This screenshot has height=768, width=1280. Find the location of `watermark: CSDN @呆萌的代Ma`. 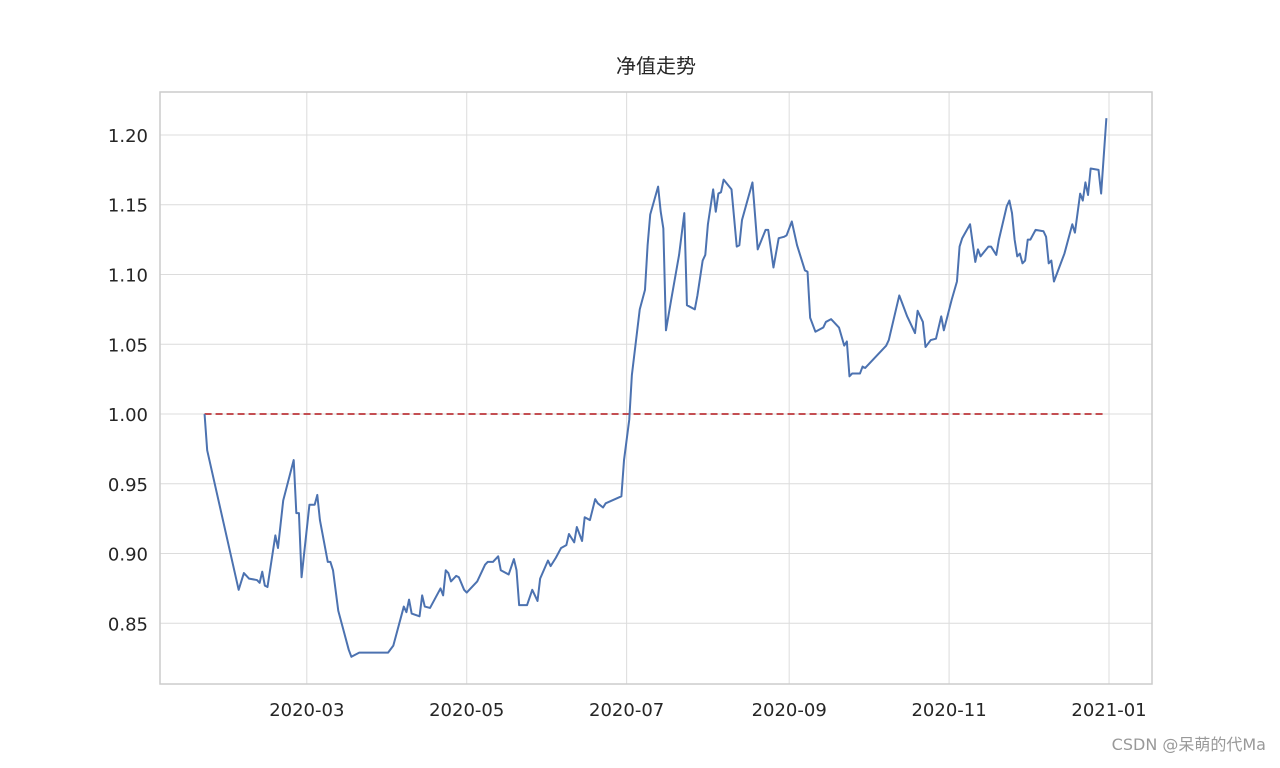

watermark: CSDN @呆萌的代Ma is located at coordinates (1189, 744).